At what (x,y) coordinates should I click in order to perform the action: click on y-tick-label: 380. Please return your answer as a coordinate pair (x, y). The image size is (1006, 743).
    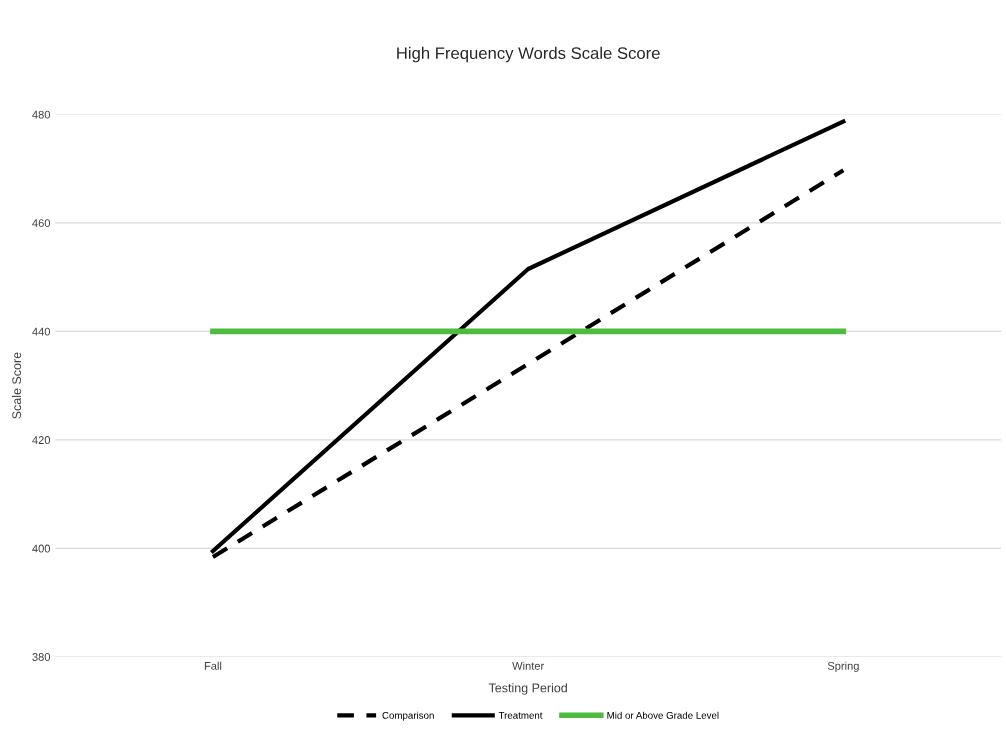
    Looking at the image, I should click on (41, 657).